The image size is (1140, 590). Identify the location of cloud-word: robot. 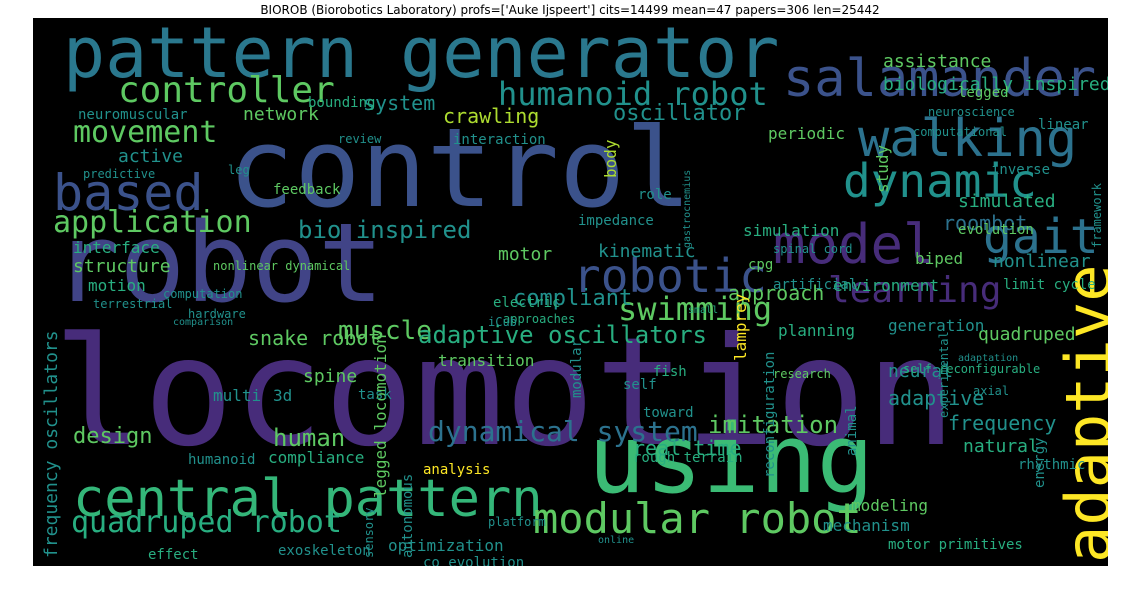
(219, 263).